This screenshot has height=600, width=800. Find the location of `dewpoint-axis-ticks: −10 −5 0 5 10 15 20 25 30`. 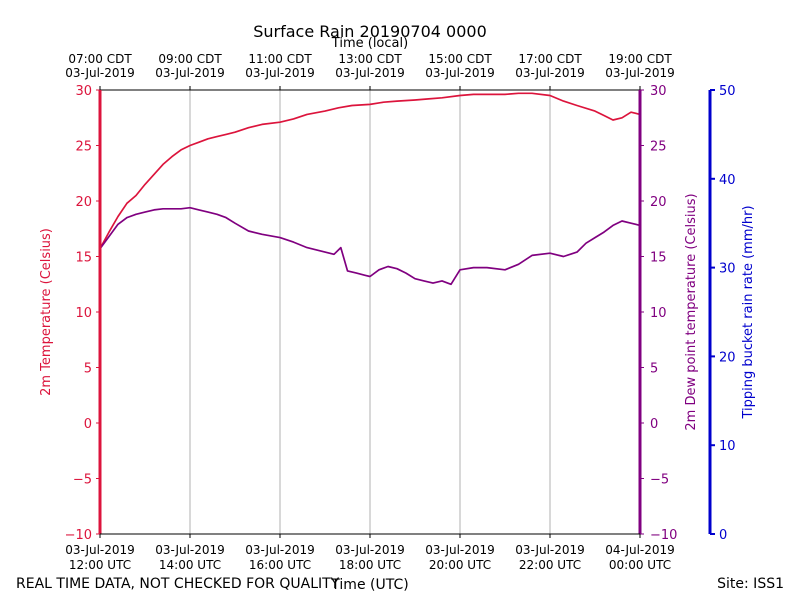

dewpoint-axis-ticks: −10 −5 0 5 10 15 20 25 30 is located at coordinates (658, 313).